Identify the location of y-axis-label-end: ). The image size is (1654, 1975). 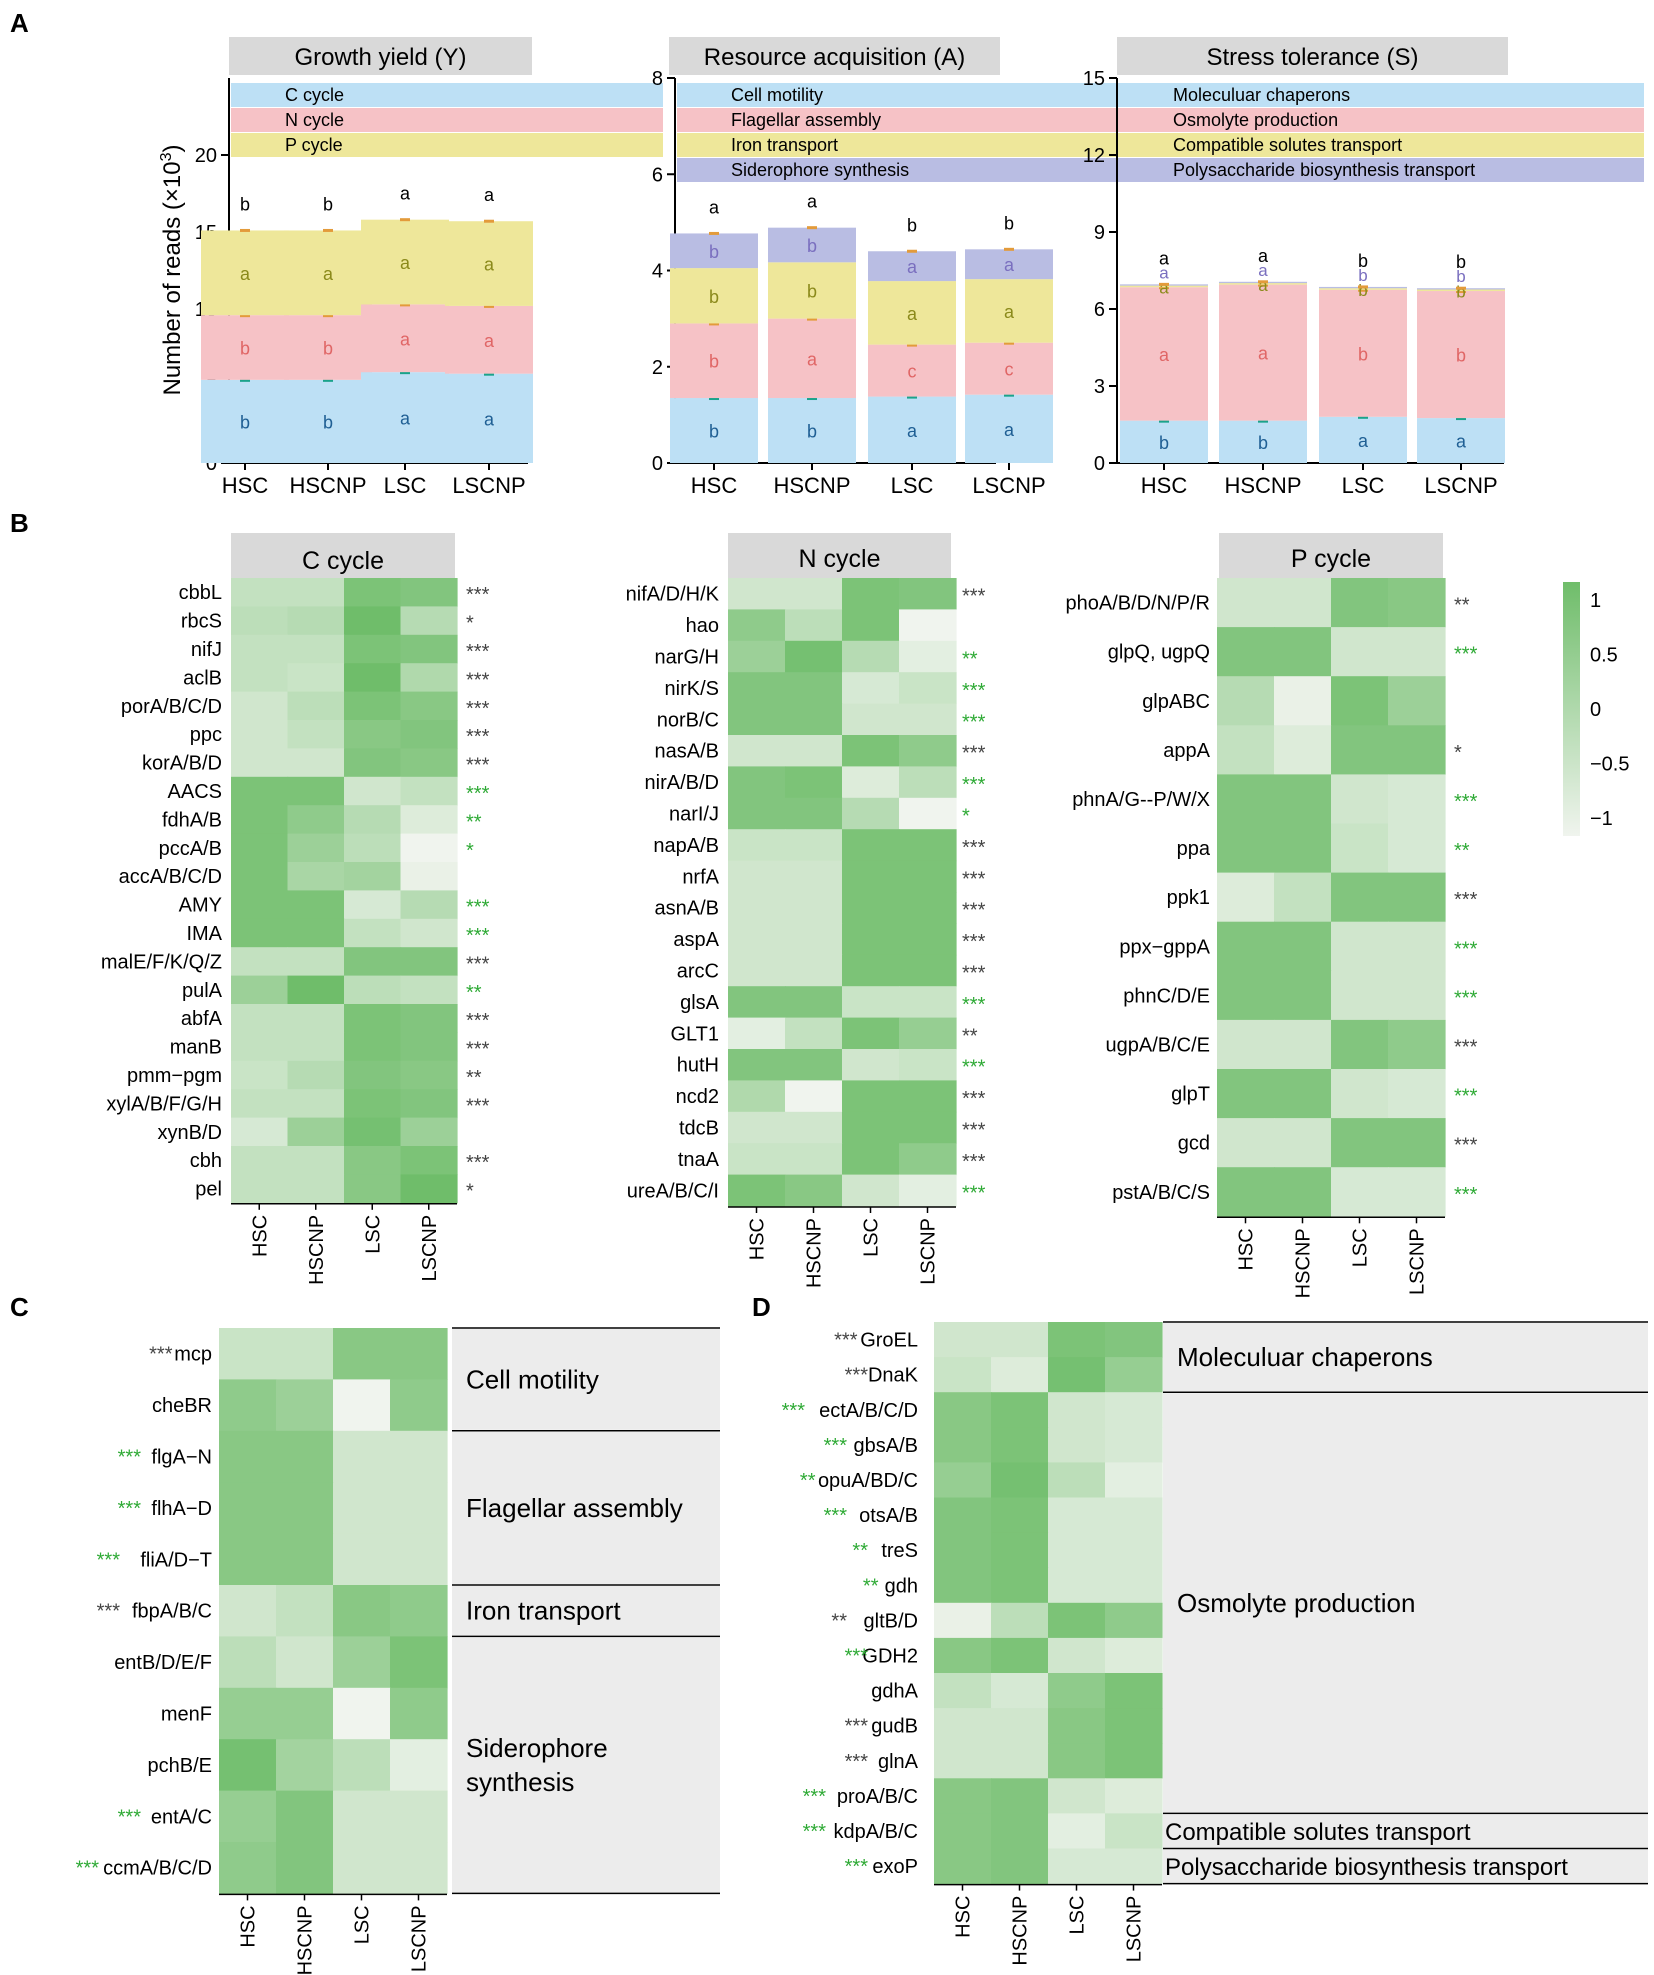
(172, 148).